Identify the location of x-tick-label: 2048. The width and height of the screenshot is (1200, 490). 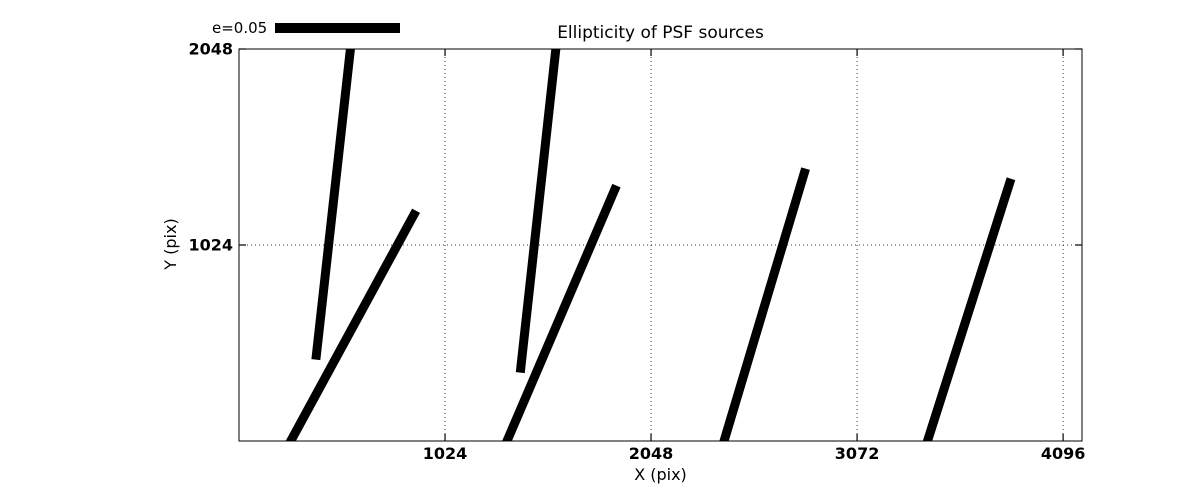
(651, 453).